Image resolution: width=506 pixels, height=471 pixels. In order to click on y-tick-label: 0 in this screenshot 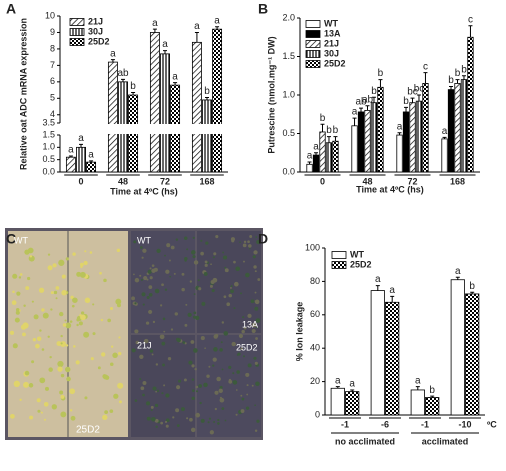, I will do `click(317, 414)`.